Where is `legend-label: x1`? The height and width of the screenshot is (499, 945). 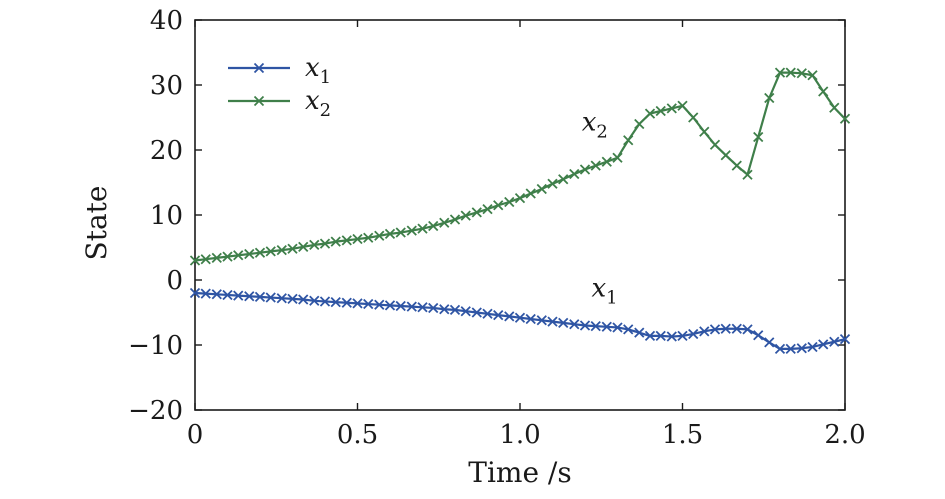 legend-label: x1 is located at coordinates (318, 70).